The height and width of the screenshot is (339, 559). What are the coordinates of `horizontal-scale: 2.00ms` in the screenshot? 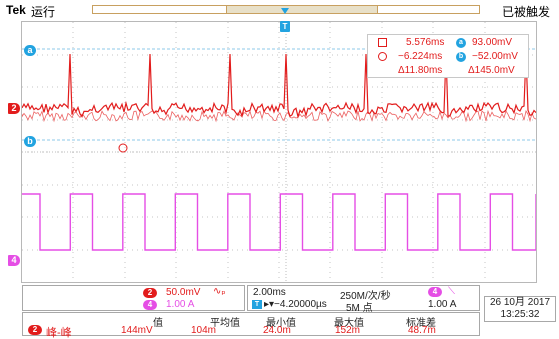 It's located at (269, 292).